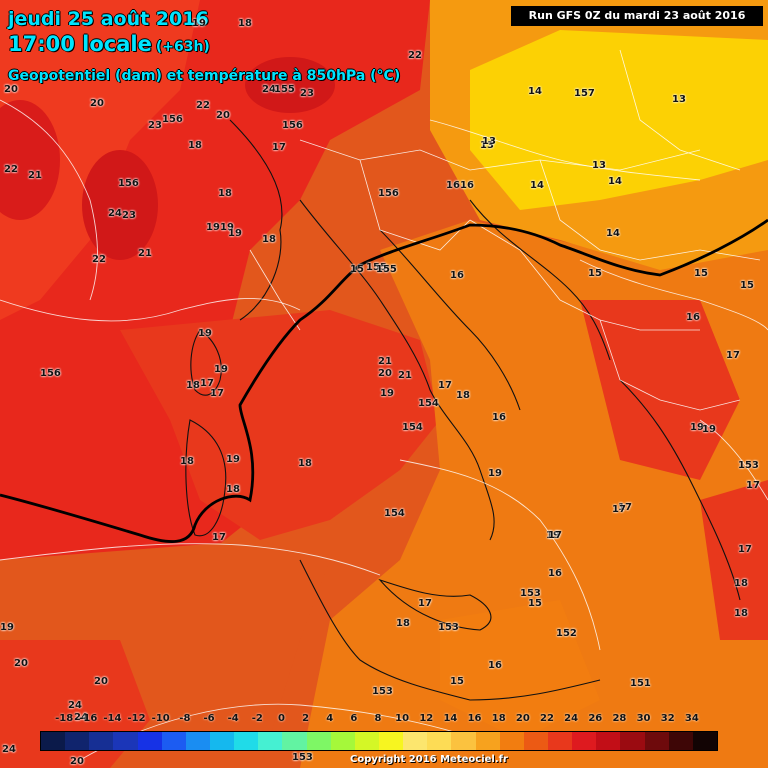  I want to click on temperature-zone-aegean, so click(734, 560).